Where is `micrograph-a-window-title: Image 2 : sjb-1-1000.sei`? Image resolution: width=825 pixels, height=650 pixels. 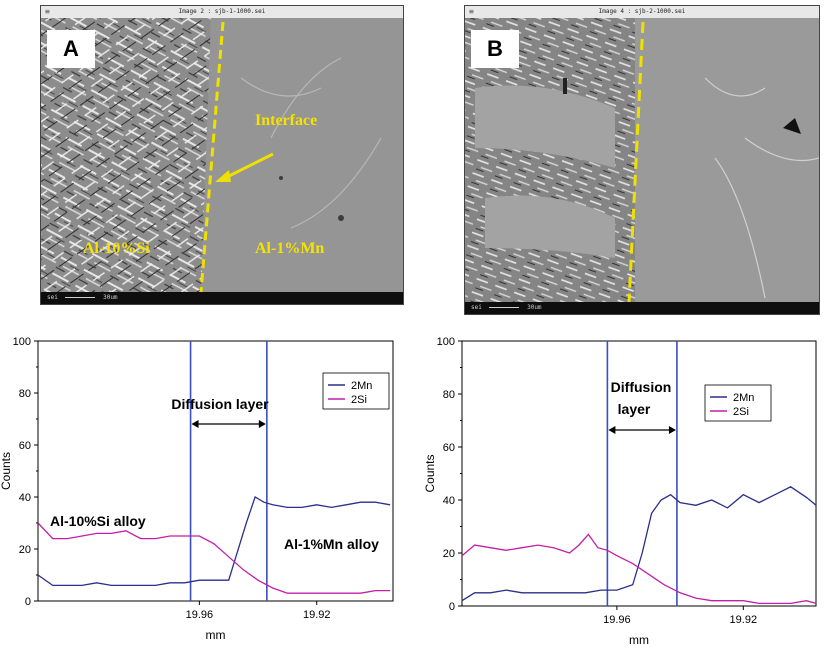
micrograph-a-window-title: Image 2 : sjb-1-1000.sei is located at coordinates (222, 11).